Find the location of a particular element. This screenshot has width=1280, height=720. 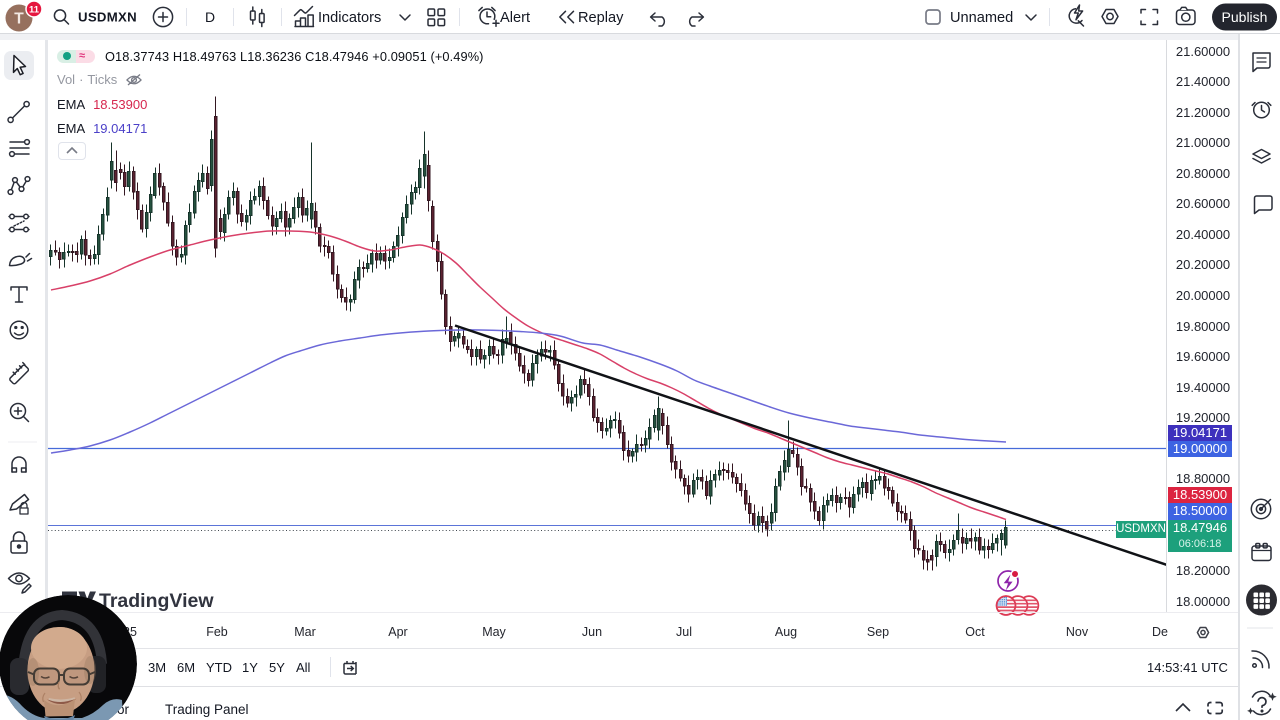

svg-text: Replay is located at coordinates (601, 18).